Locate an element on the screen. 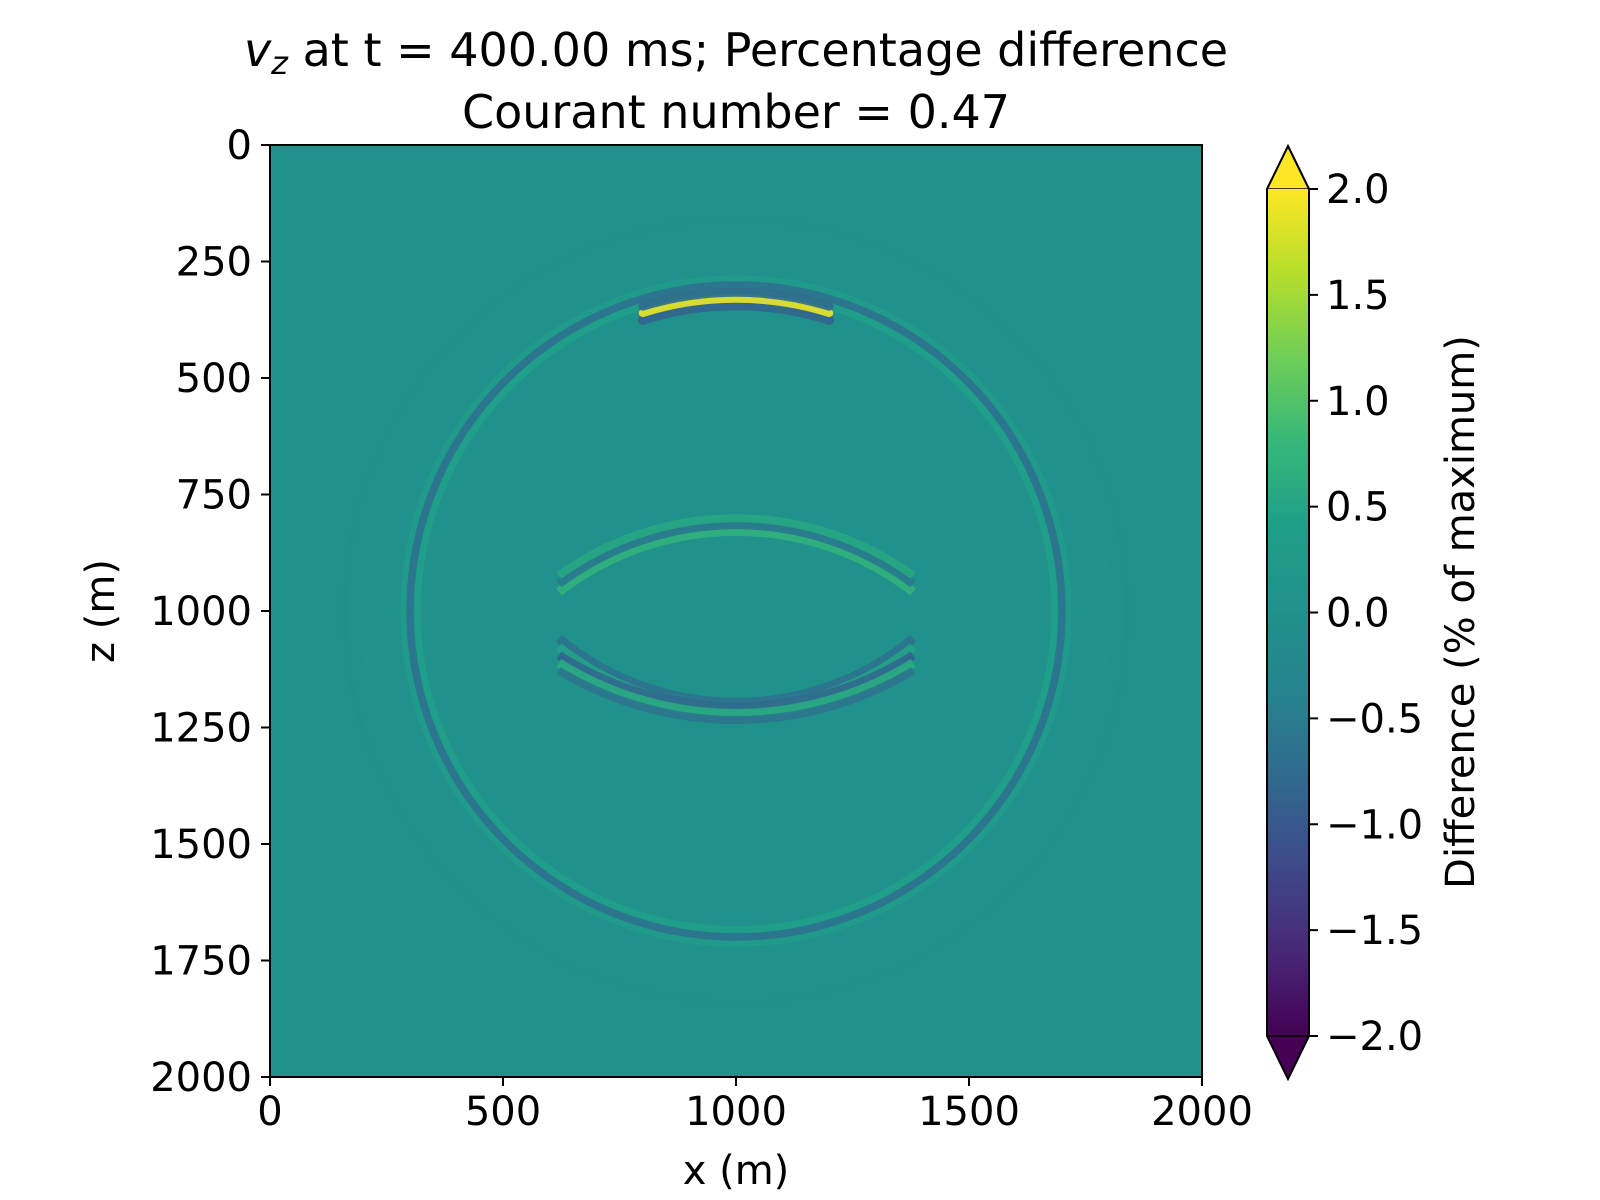 The image size is (1600, 1200). y-axis: 0 250 500 750 1000 1250 1500 1750 2000 is located at coordinates (210, 612).